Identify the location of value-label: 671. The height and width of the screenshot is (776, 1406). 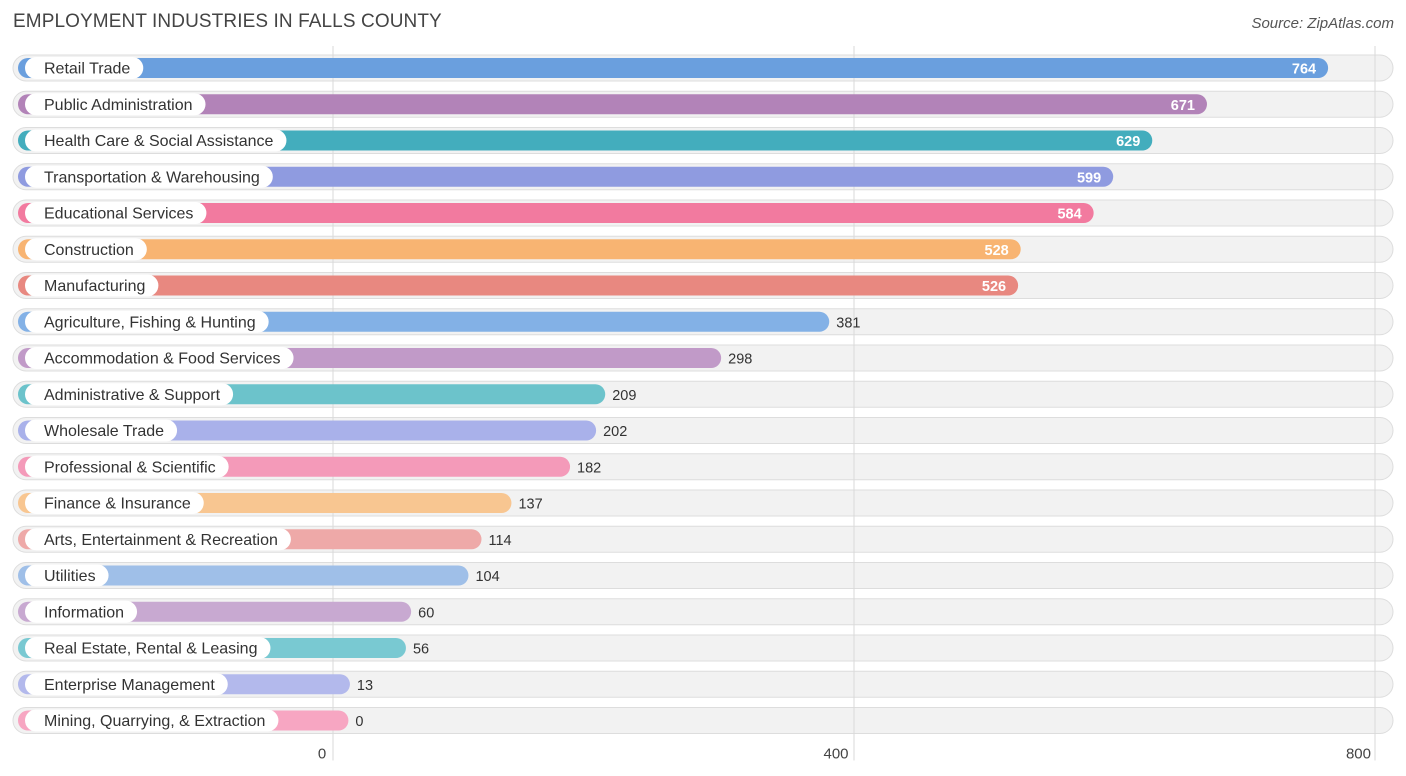
(1183, 106).